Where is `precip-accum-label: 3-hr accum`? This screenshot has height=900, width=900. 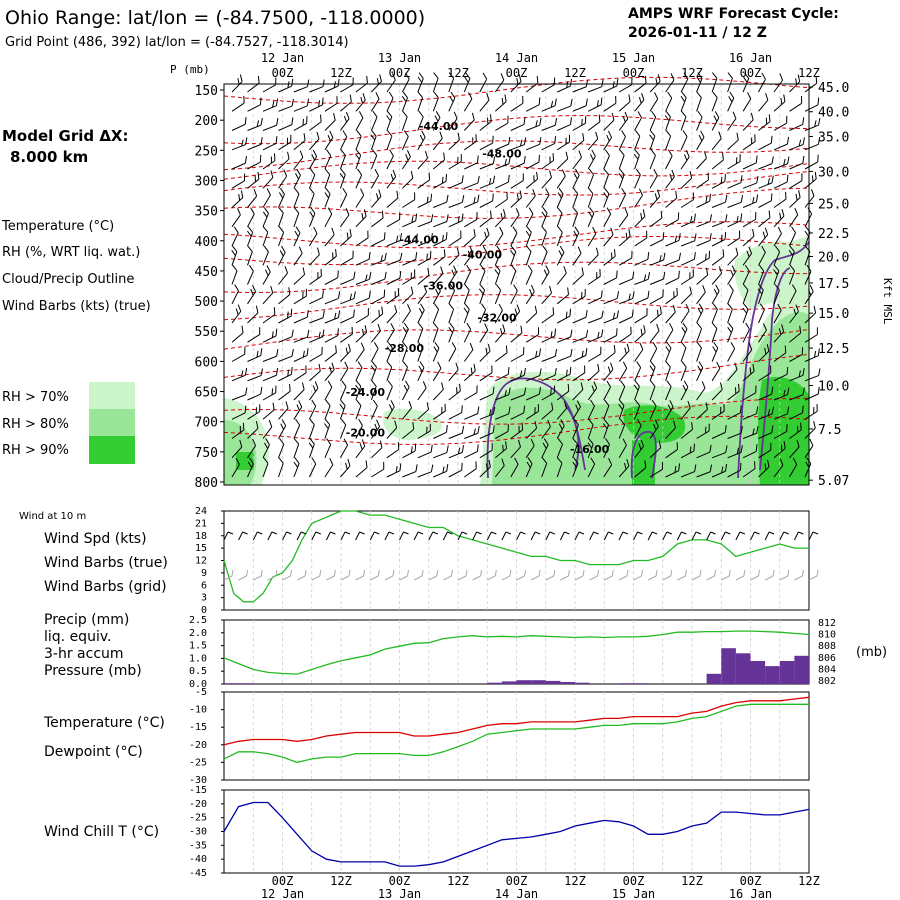
precip-accum-label: 3-hr accum is located at coordinates (84, 654).